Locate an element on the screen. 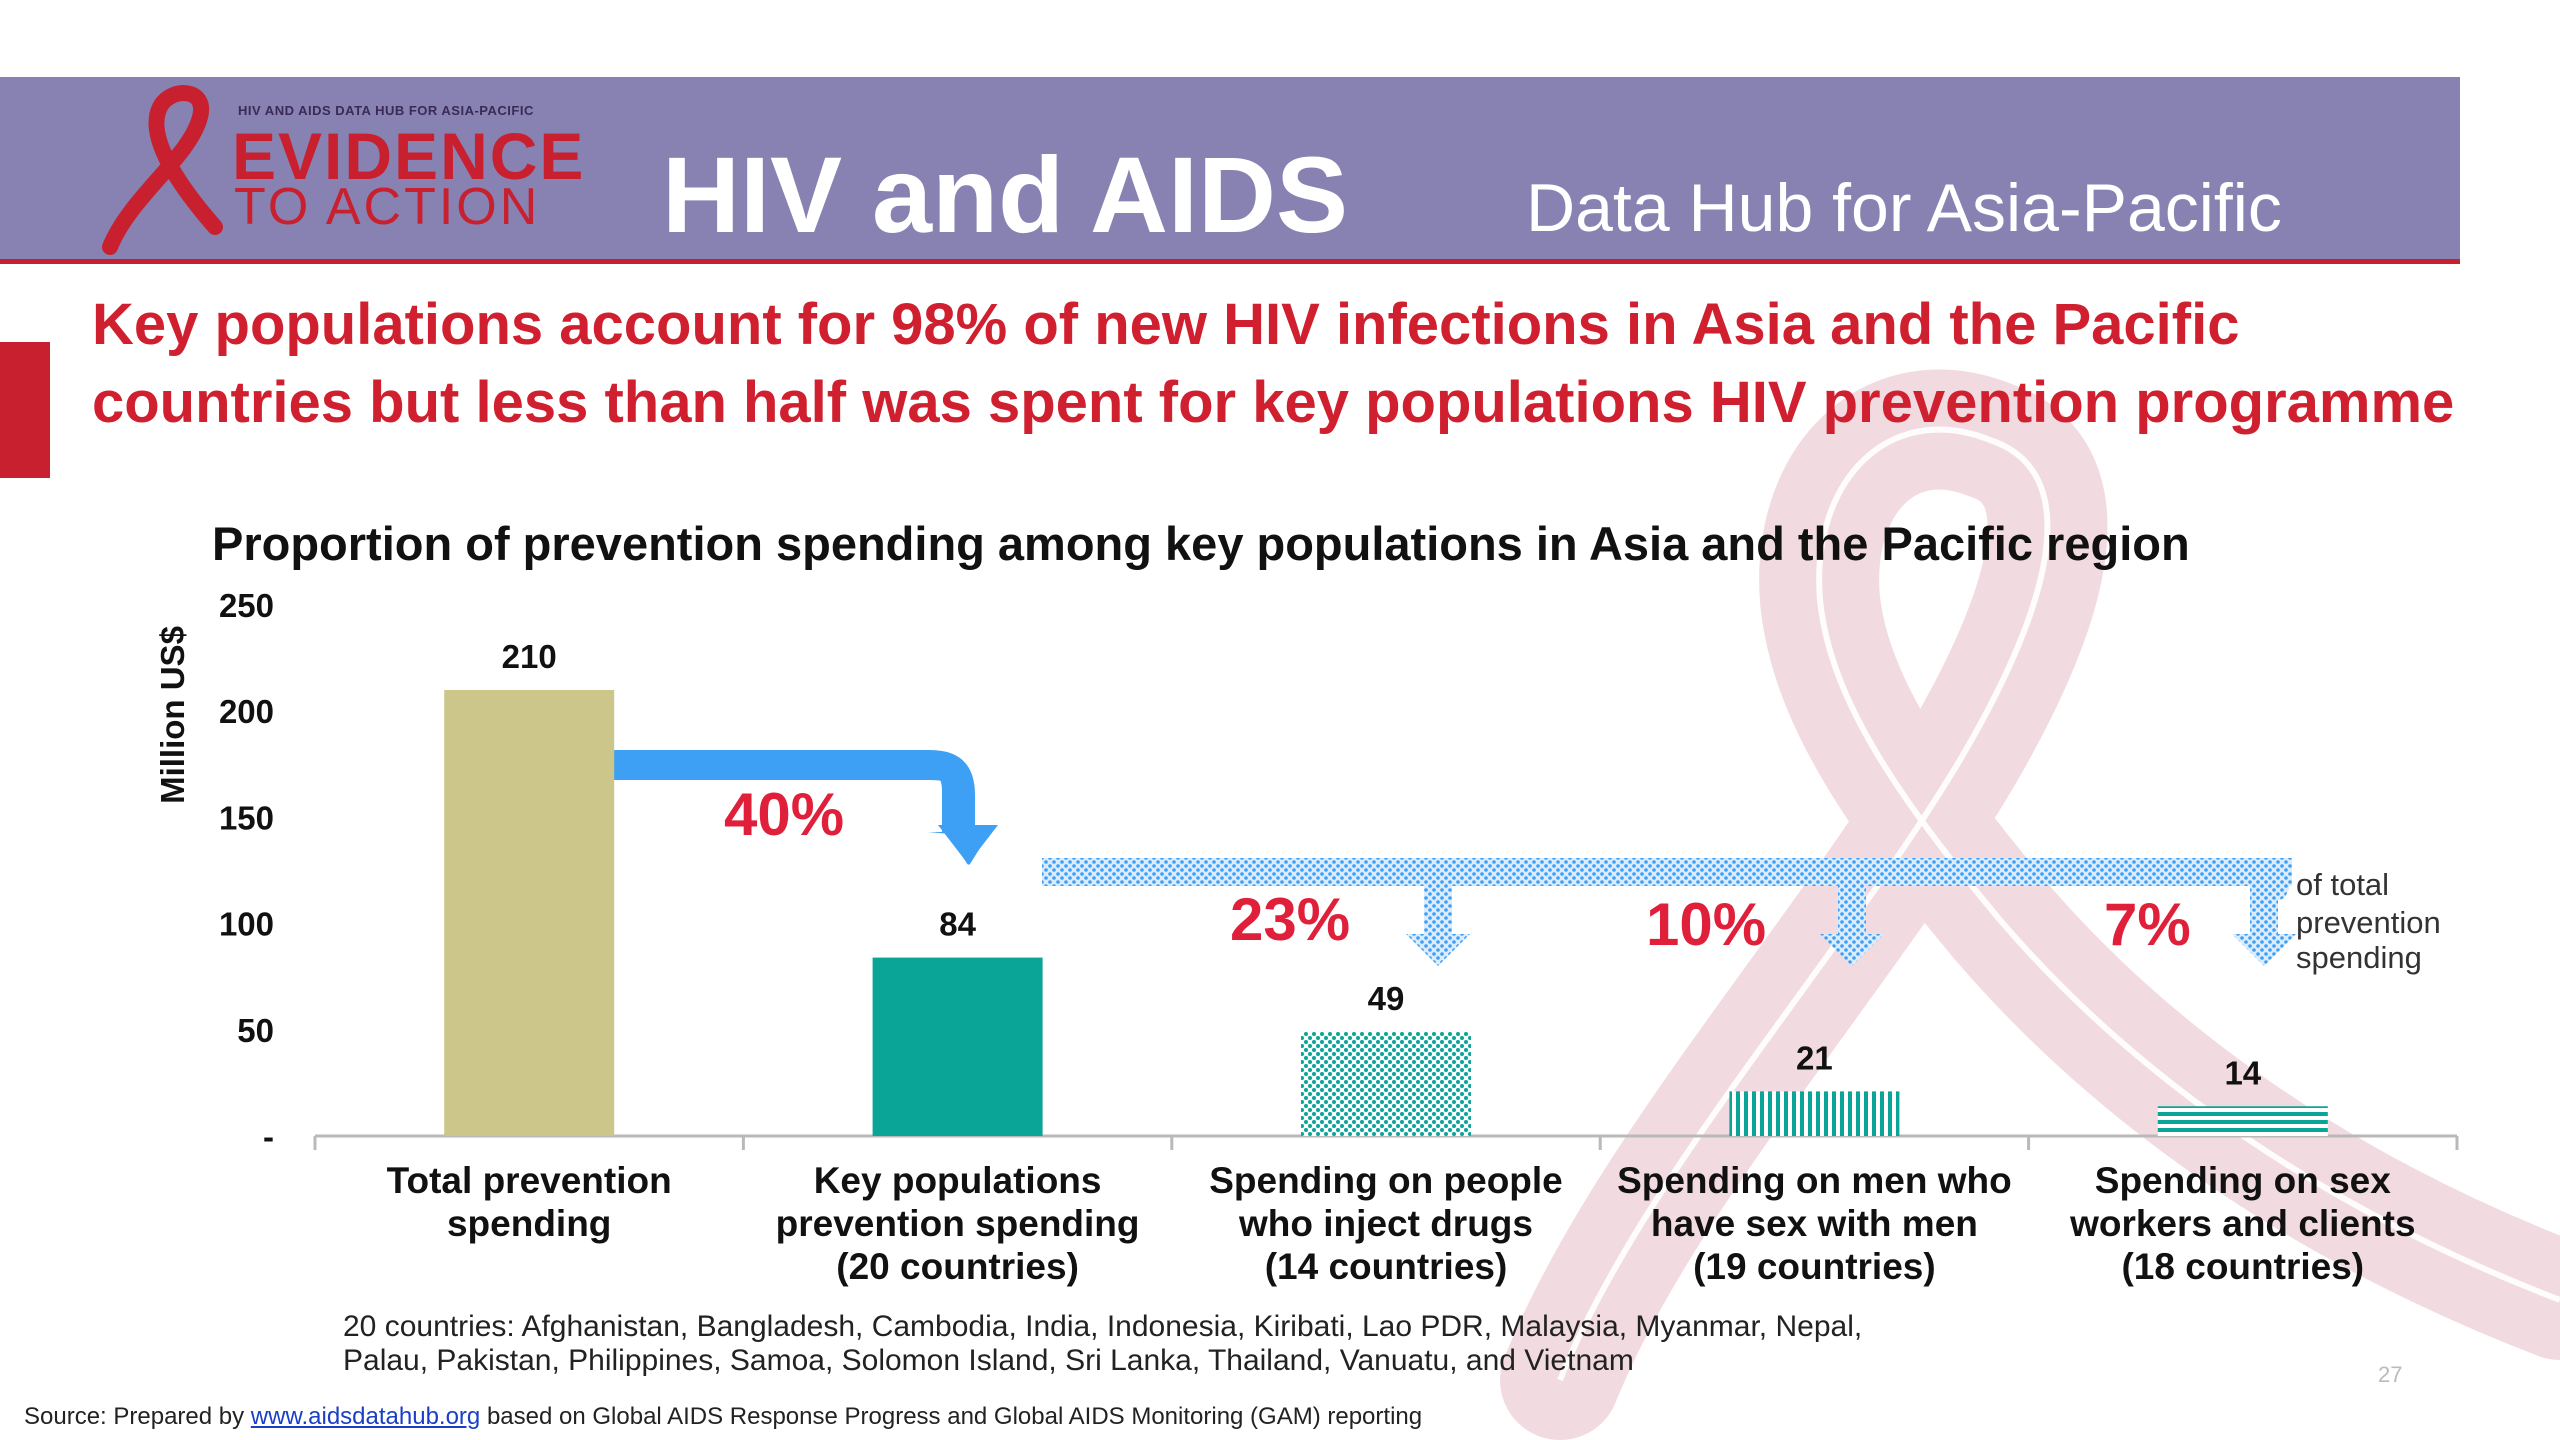 Image resolution: width=2560 pixels, height=1440 pixels. x-category-label: Spending on sex is located at coordinates (2243, 1180).